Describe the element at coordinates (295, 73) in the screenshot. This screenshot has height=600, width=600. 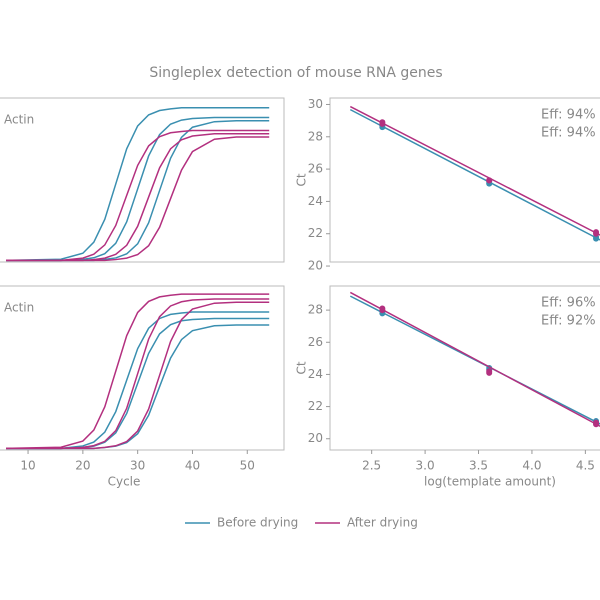
I see `chart-title: Singleplex detection of mouse RNA genes` at that location.